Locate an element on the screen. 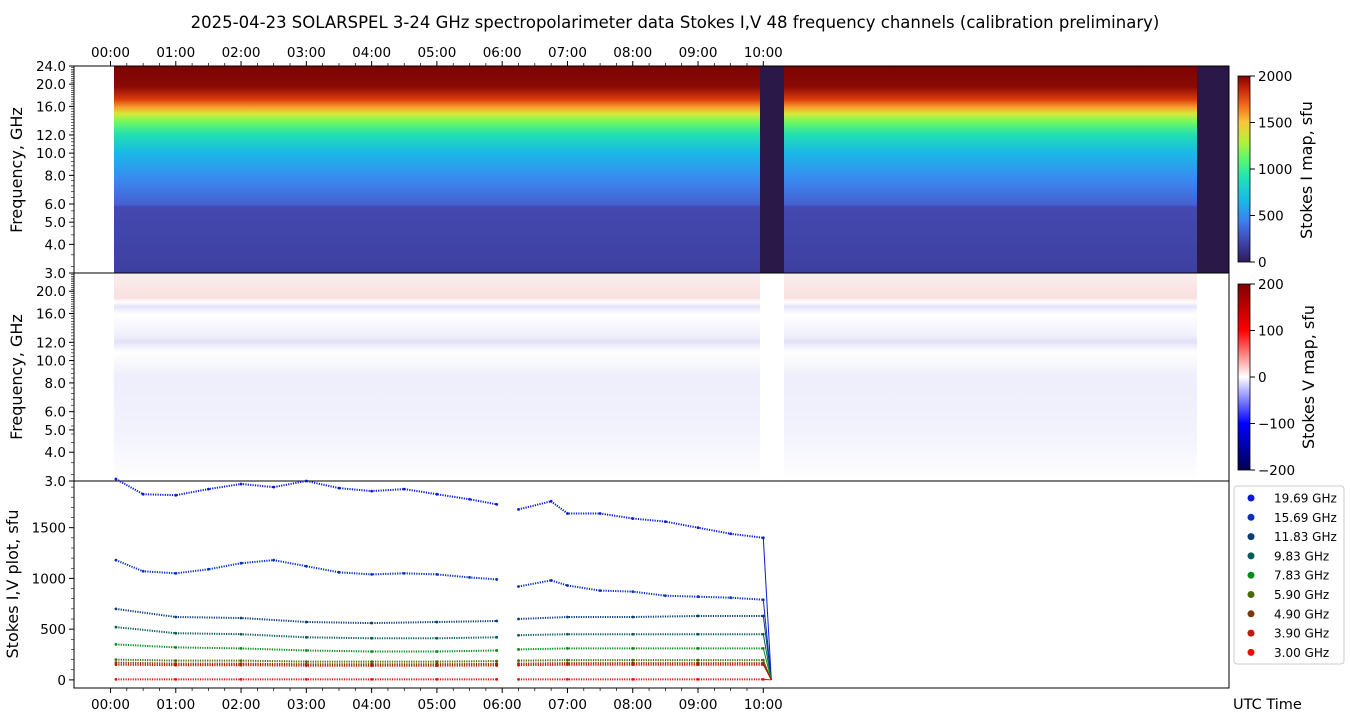  colorbar-tick-label: 2000 is located at coordinates (1275, 77).